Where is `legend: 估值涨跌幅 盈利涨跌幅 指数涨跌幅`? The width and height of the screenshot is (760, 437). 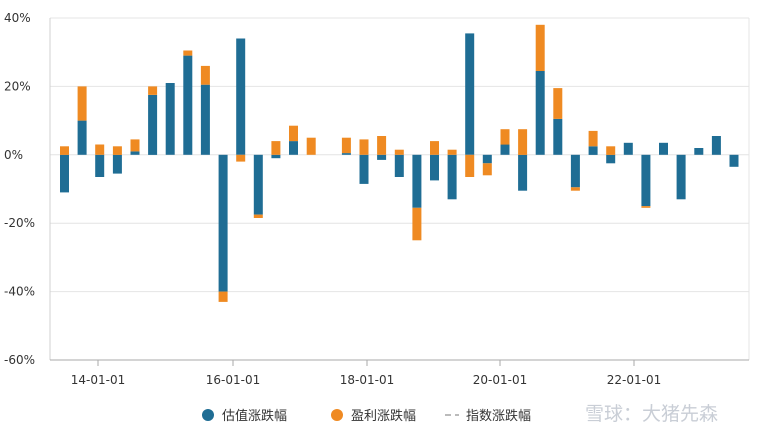 legend: 估值涨跌幅 盈利涨跌幅 指数涨跌幅 is located at coordinates (366, 416).